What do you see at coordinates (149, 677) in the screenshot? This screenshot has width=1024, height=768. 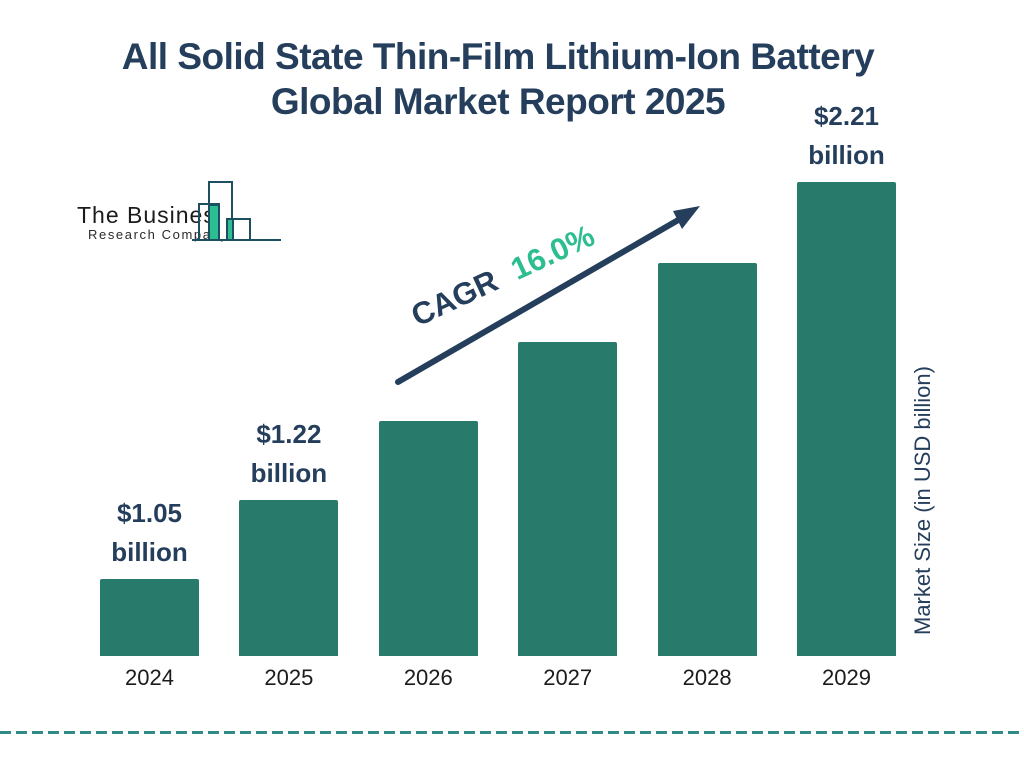 I see `x-axis-label-2024: 2024` at bounding box center [149, 677].